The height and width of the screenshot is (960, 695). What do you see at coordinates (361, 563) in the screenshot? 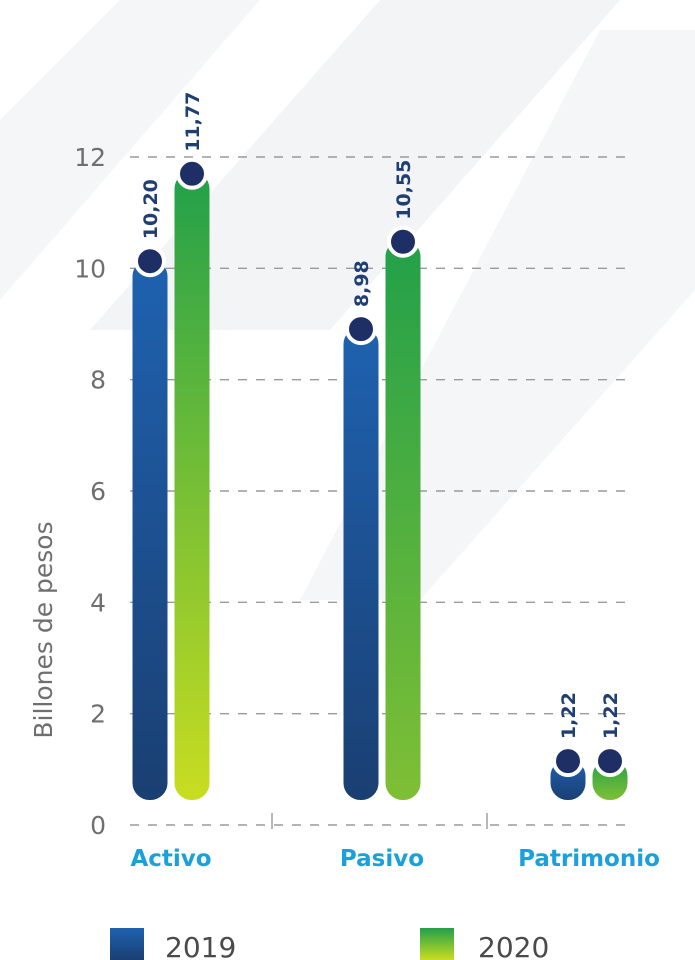
I see `bar-2019-pasivo` at bounding box center [361, 563].